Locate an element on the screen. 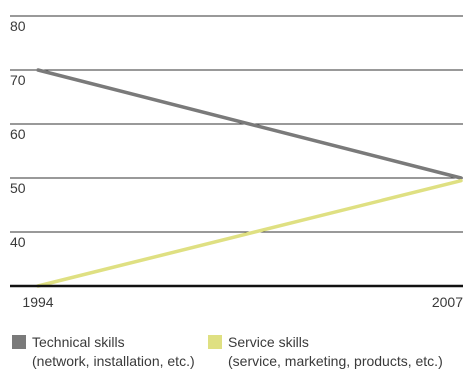 This screenshot has width=465, height=372. legend-label-service-skills: Service skills is located at coordinates (268, 342).